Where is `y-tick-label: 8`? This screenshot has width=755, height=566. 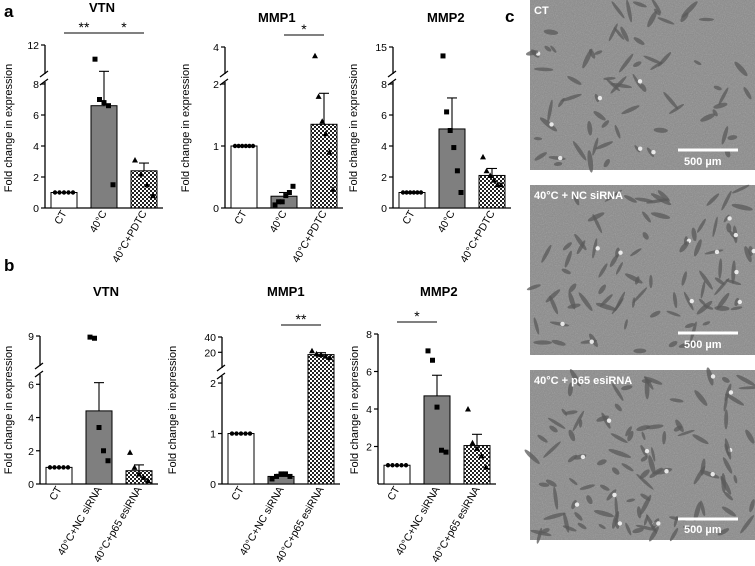 y-tick-label: 8 is located at coordinates (384, 85).